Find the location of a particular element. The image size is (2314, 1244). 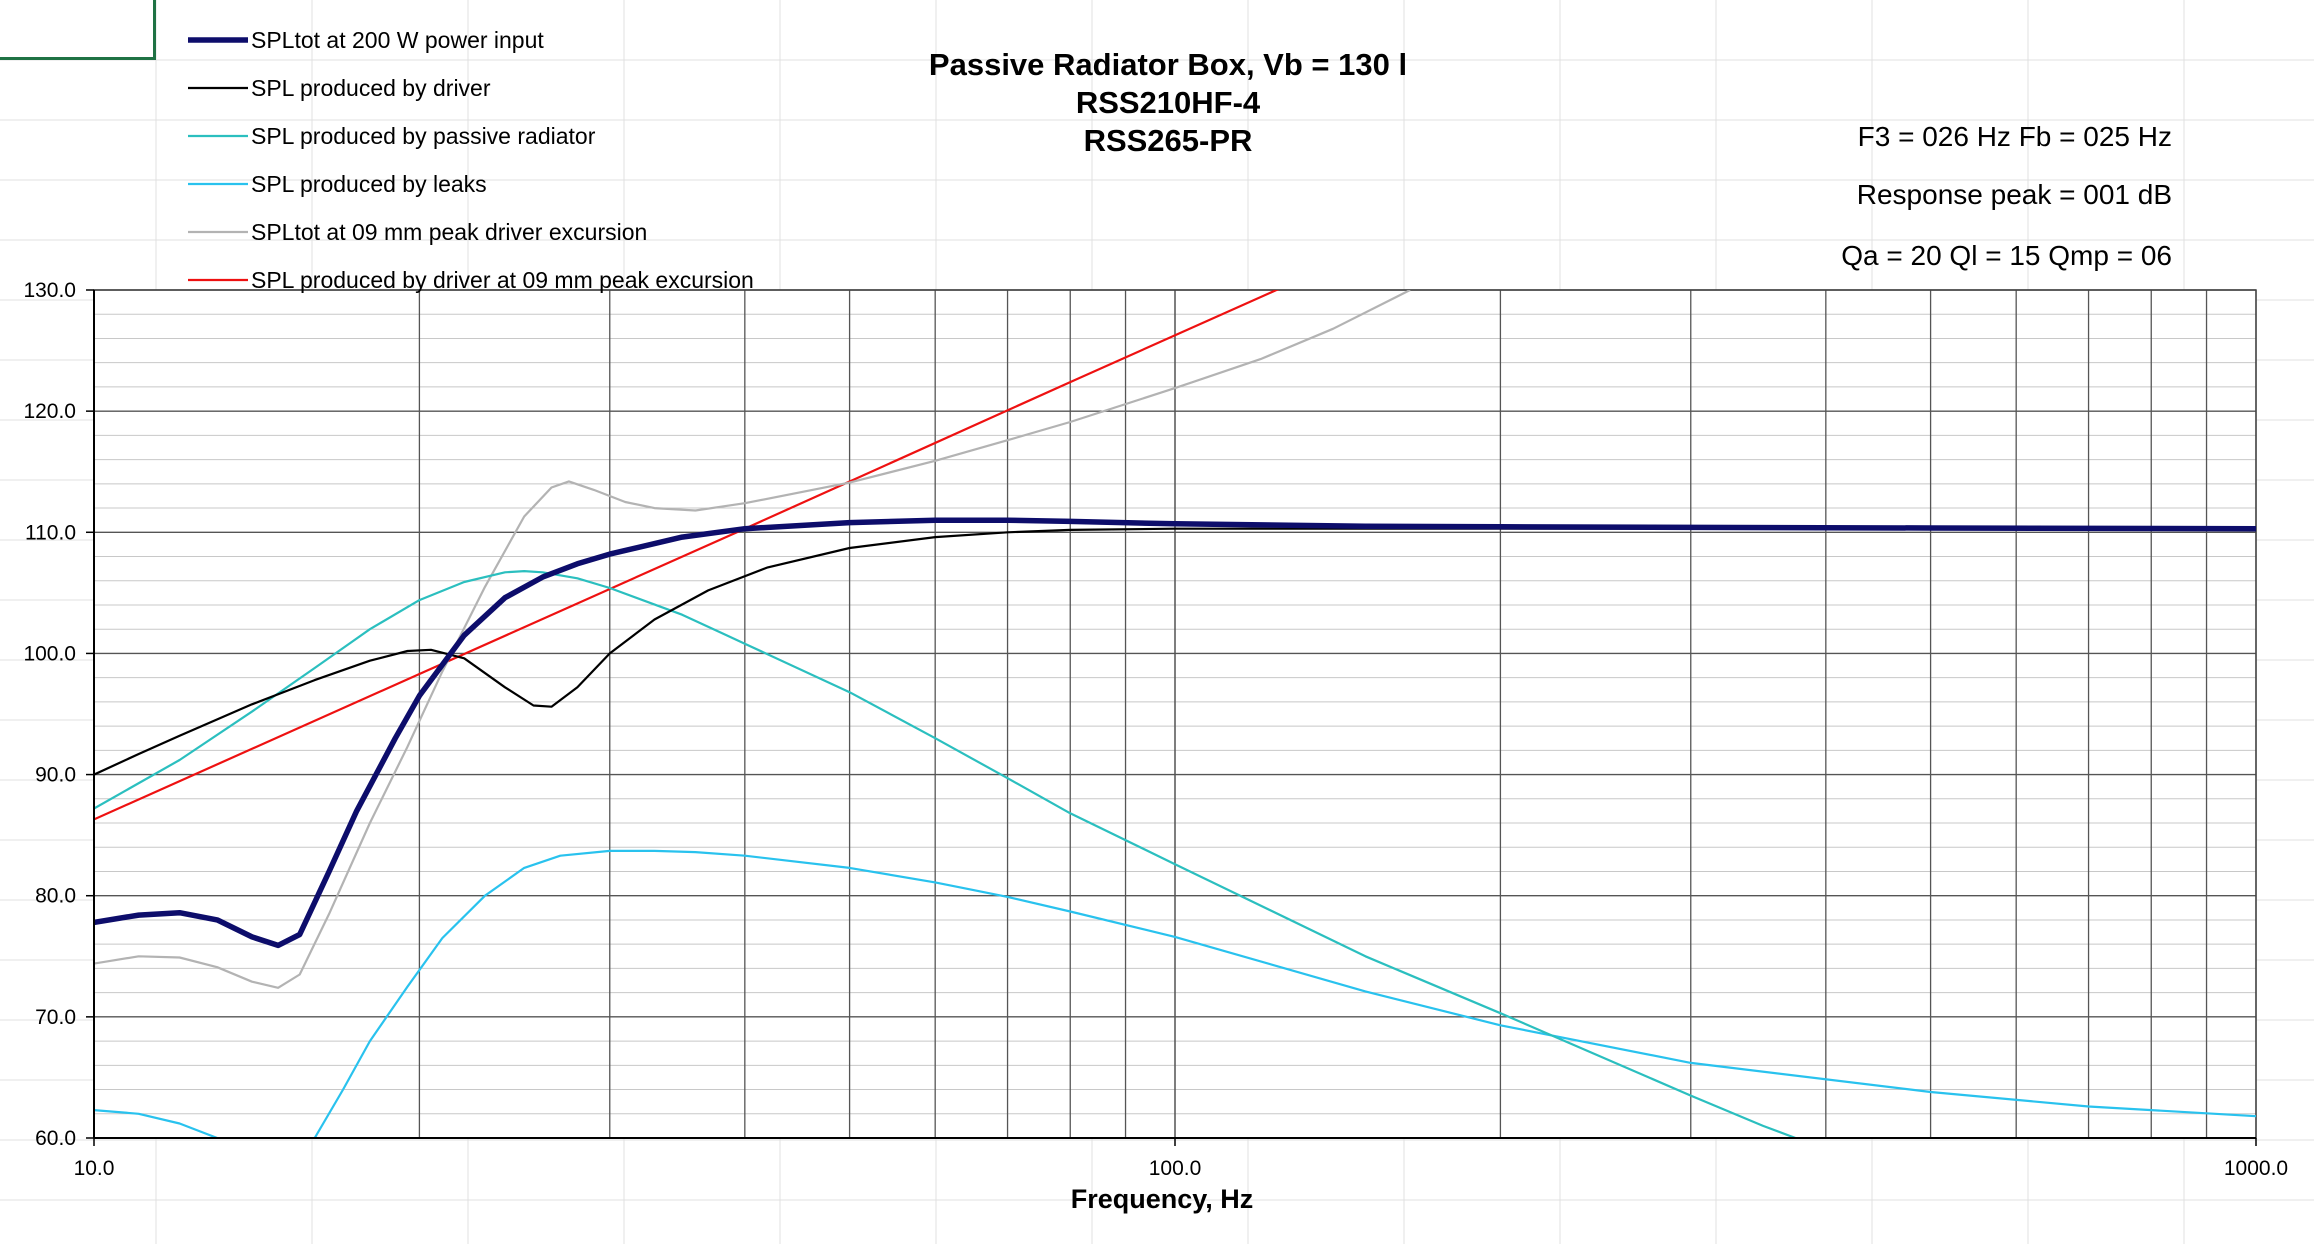

legend-label-4: SPLtot at 09 mm peak driver excursion is located at coordinates (449, 232).